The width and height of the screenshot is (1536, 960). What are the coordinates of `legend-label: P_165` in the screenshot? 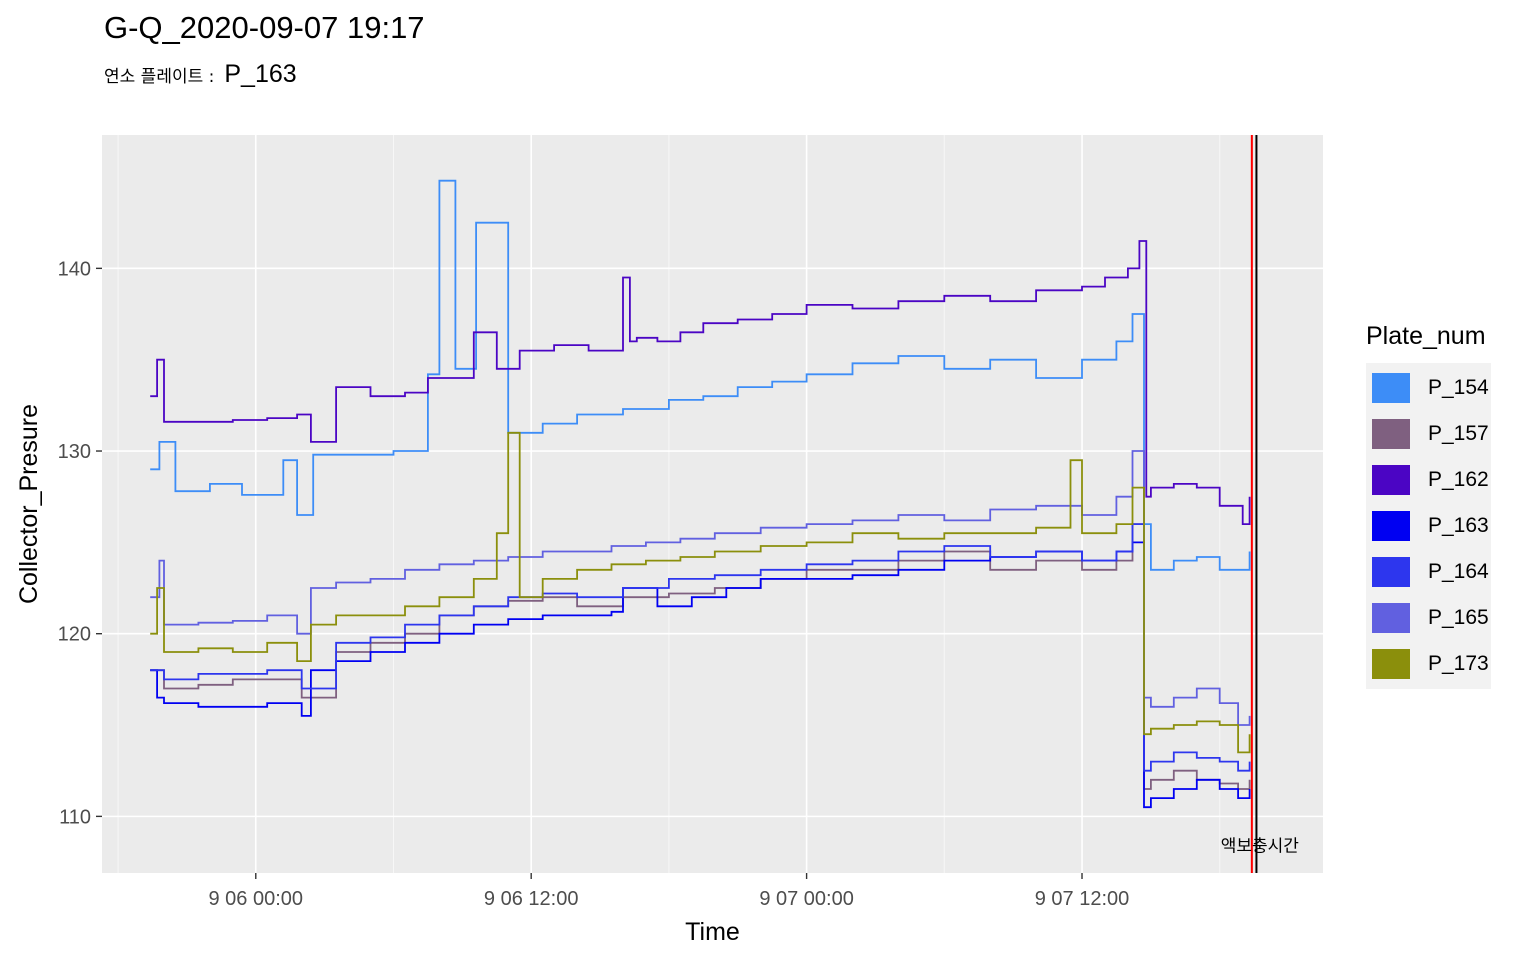 It's located at (1458, 617).